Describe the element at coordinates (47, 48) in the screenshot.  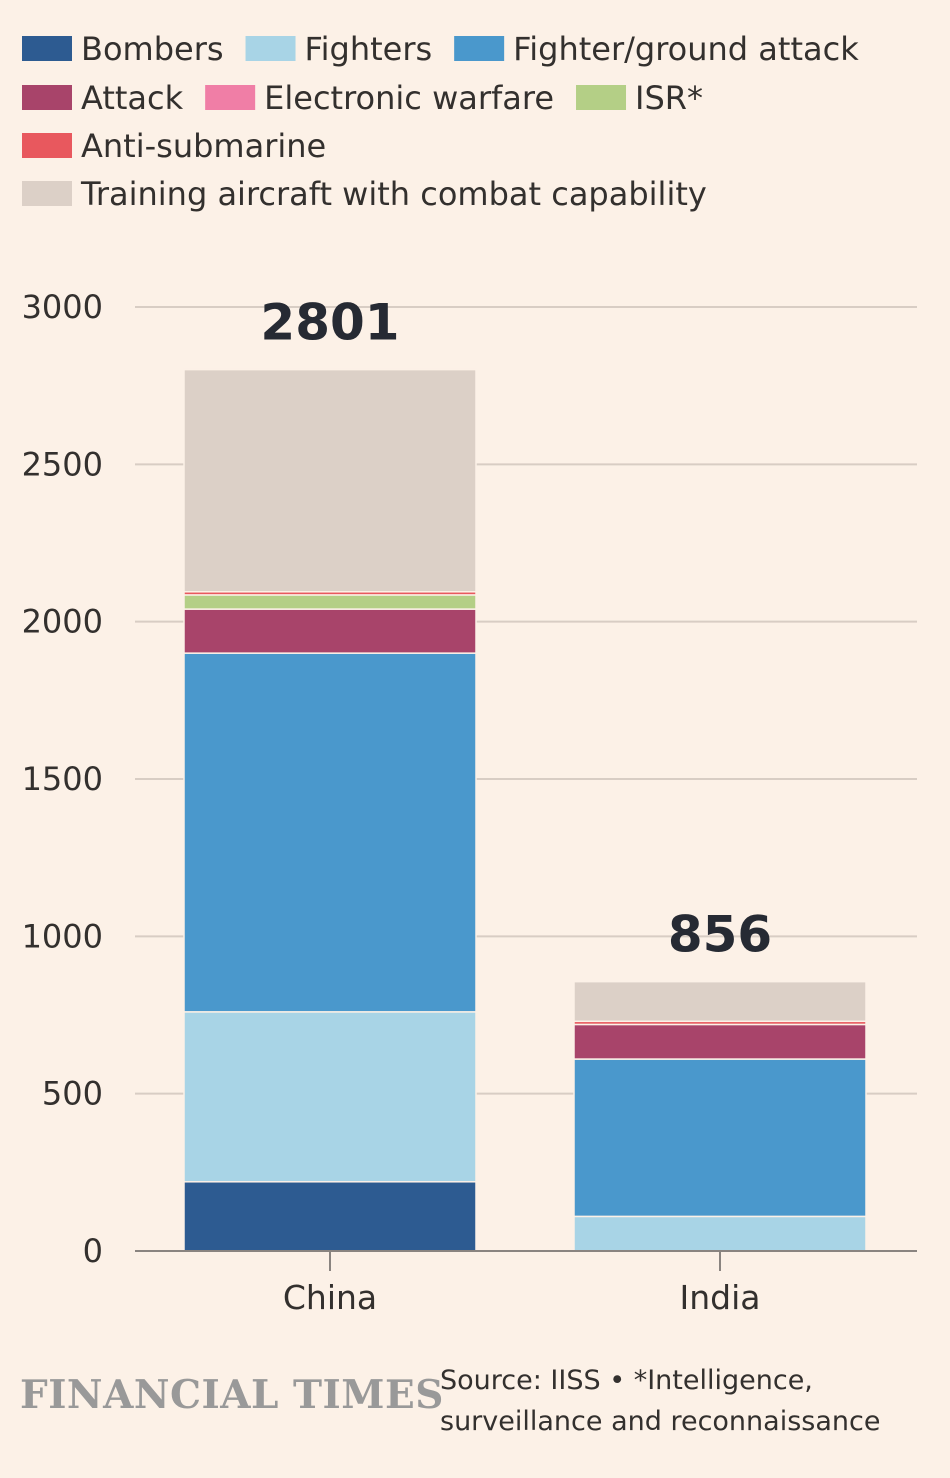
I see `legend-swatch-bombers` at that location.